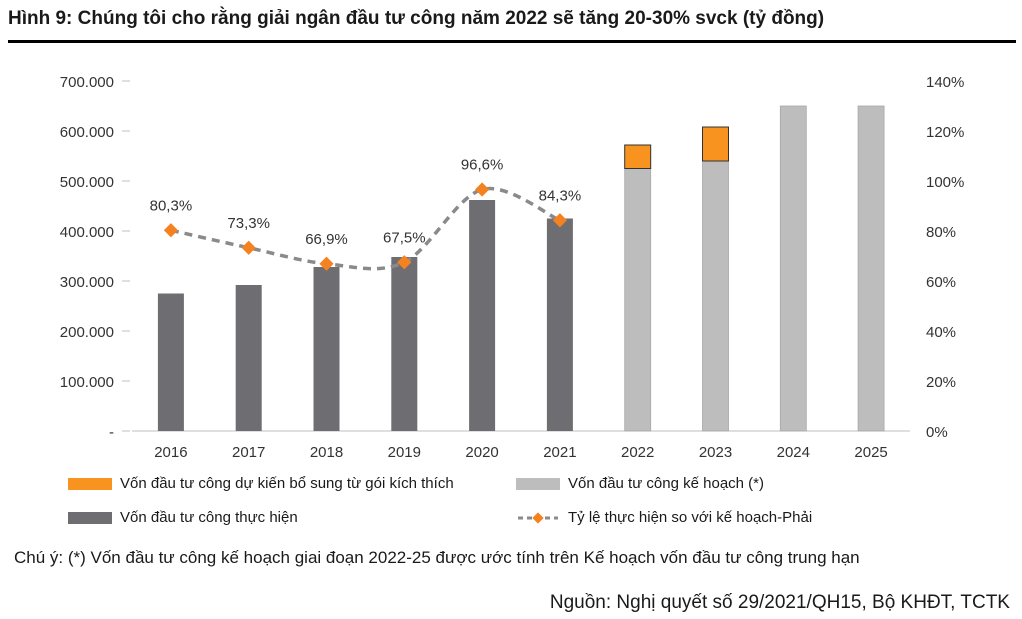  I want to click on legend-label-ratio: Tỷ lệ thực hiện so với kế hoạch-Phải, so click(690, 517).